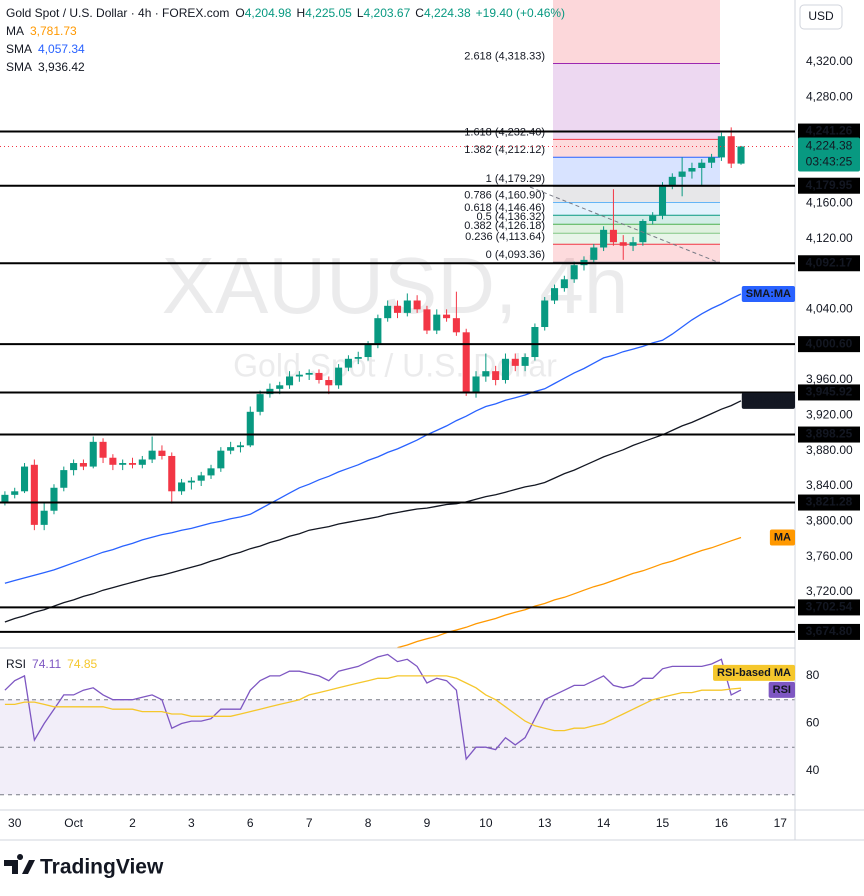  I want to click on ma-value: 3,936.42, so click(61, 67).